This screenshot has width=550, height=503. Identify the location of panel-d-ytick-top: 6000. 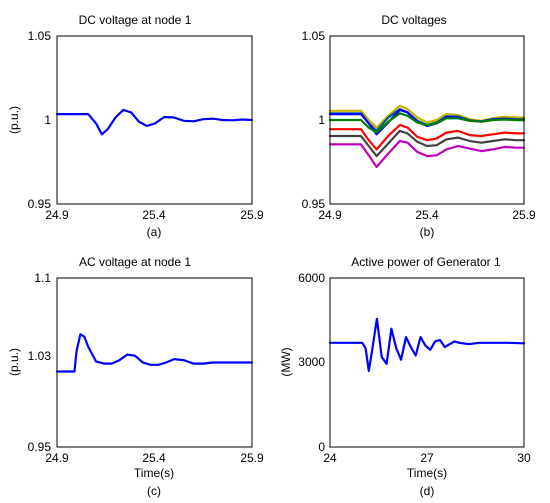
(311, 278).